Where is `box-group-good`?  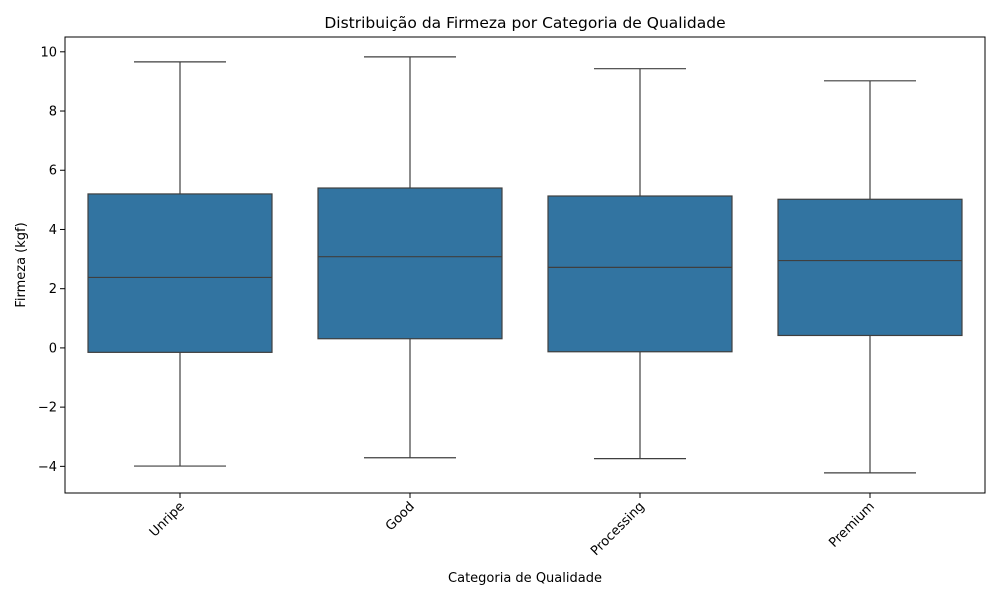 box-group-good is located at coordinates (410, 257).